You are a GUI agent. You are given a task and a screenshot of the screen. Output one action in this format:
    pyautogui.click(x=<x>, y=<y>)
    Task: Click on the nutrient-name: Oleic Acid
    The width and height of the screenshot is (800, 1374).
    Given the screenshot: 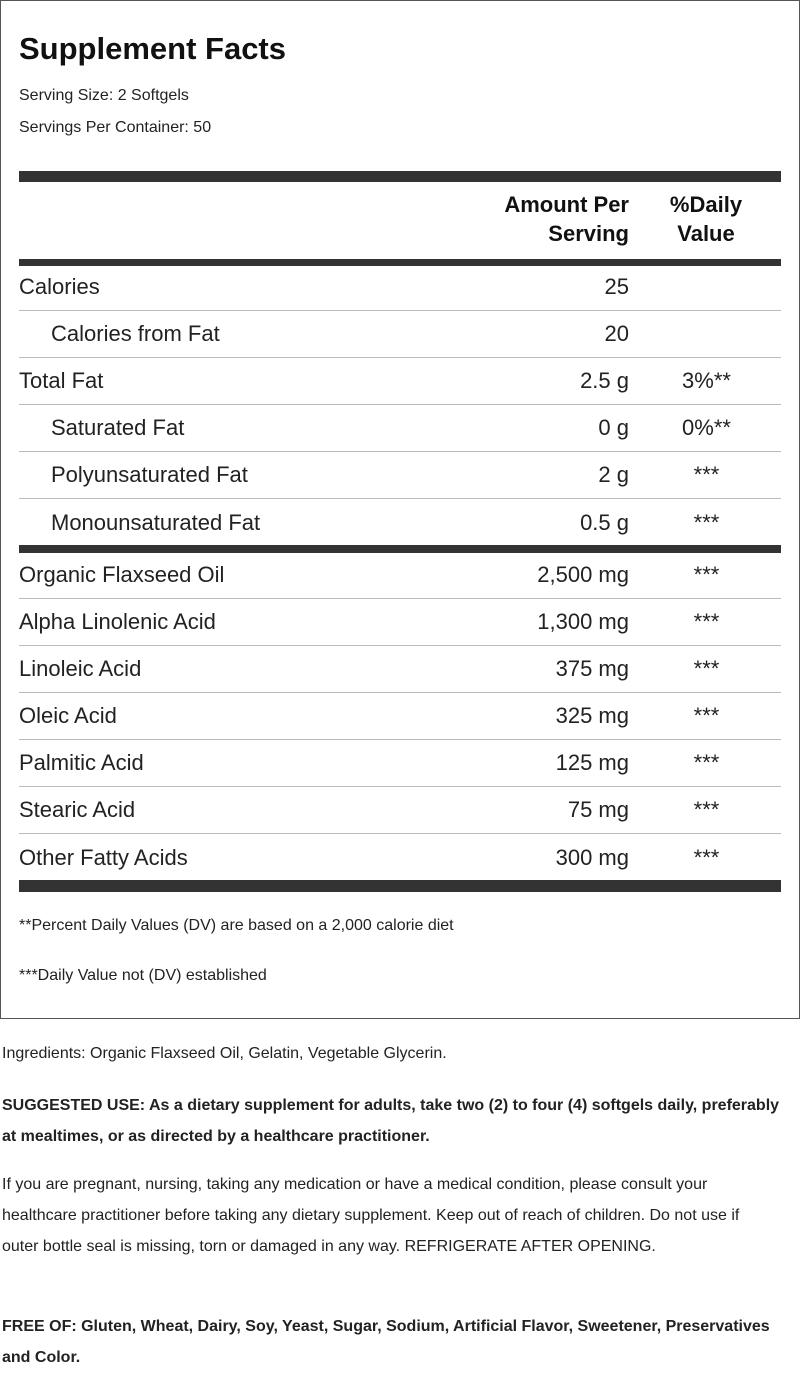 What is the action you would take?
    pyautogui.click(x=68, y=715)
    